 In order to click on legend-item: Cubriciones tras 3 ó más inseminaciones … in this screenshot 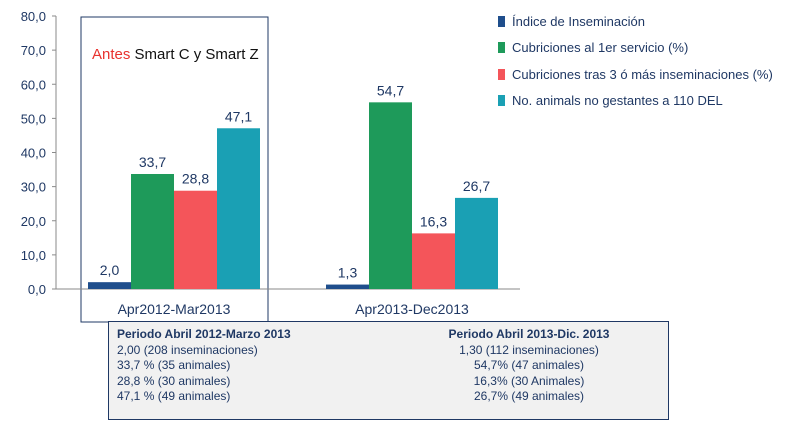, I will do `click(635, 74)`.